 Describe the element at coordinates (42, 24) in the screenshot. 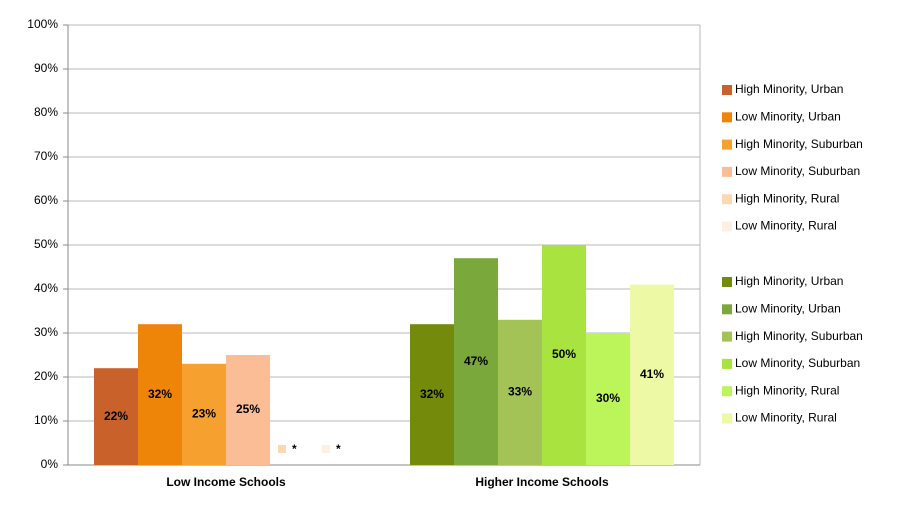

I see `y-tick-label: 100%` at that location.